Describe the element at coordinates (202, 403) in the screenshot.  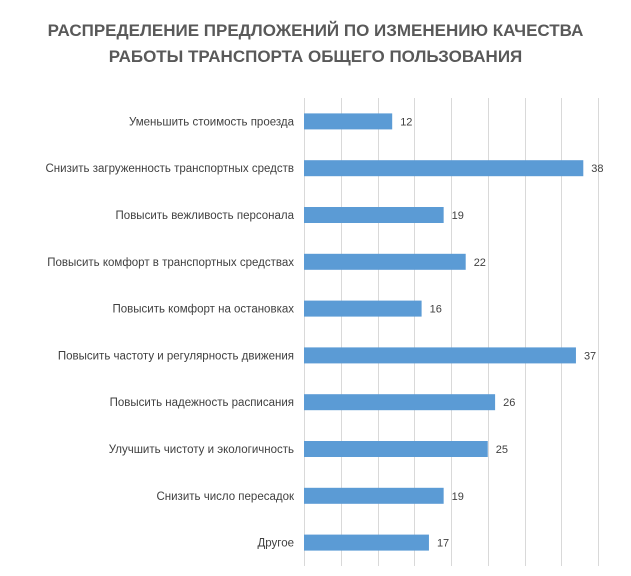
I see `category-label: Повысить надежность расписания` at that location.